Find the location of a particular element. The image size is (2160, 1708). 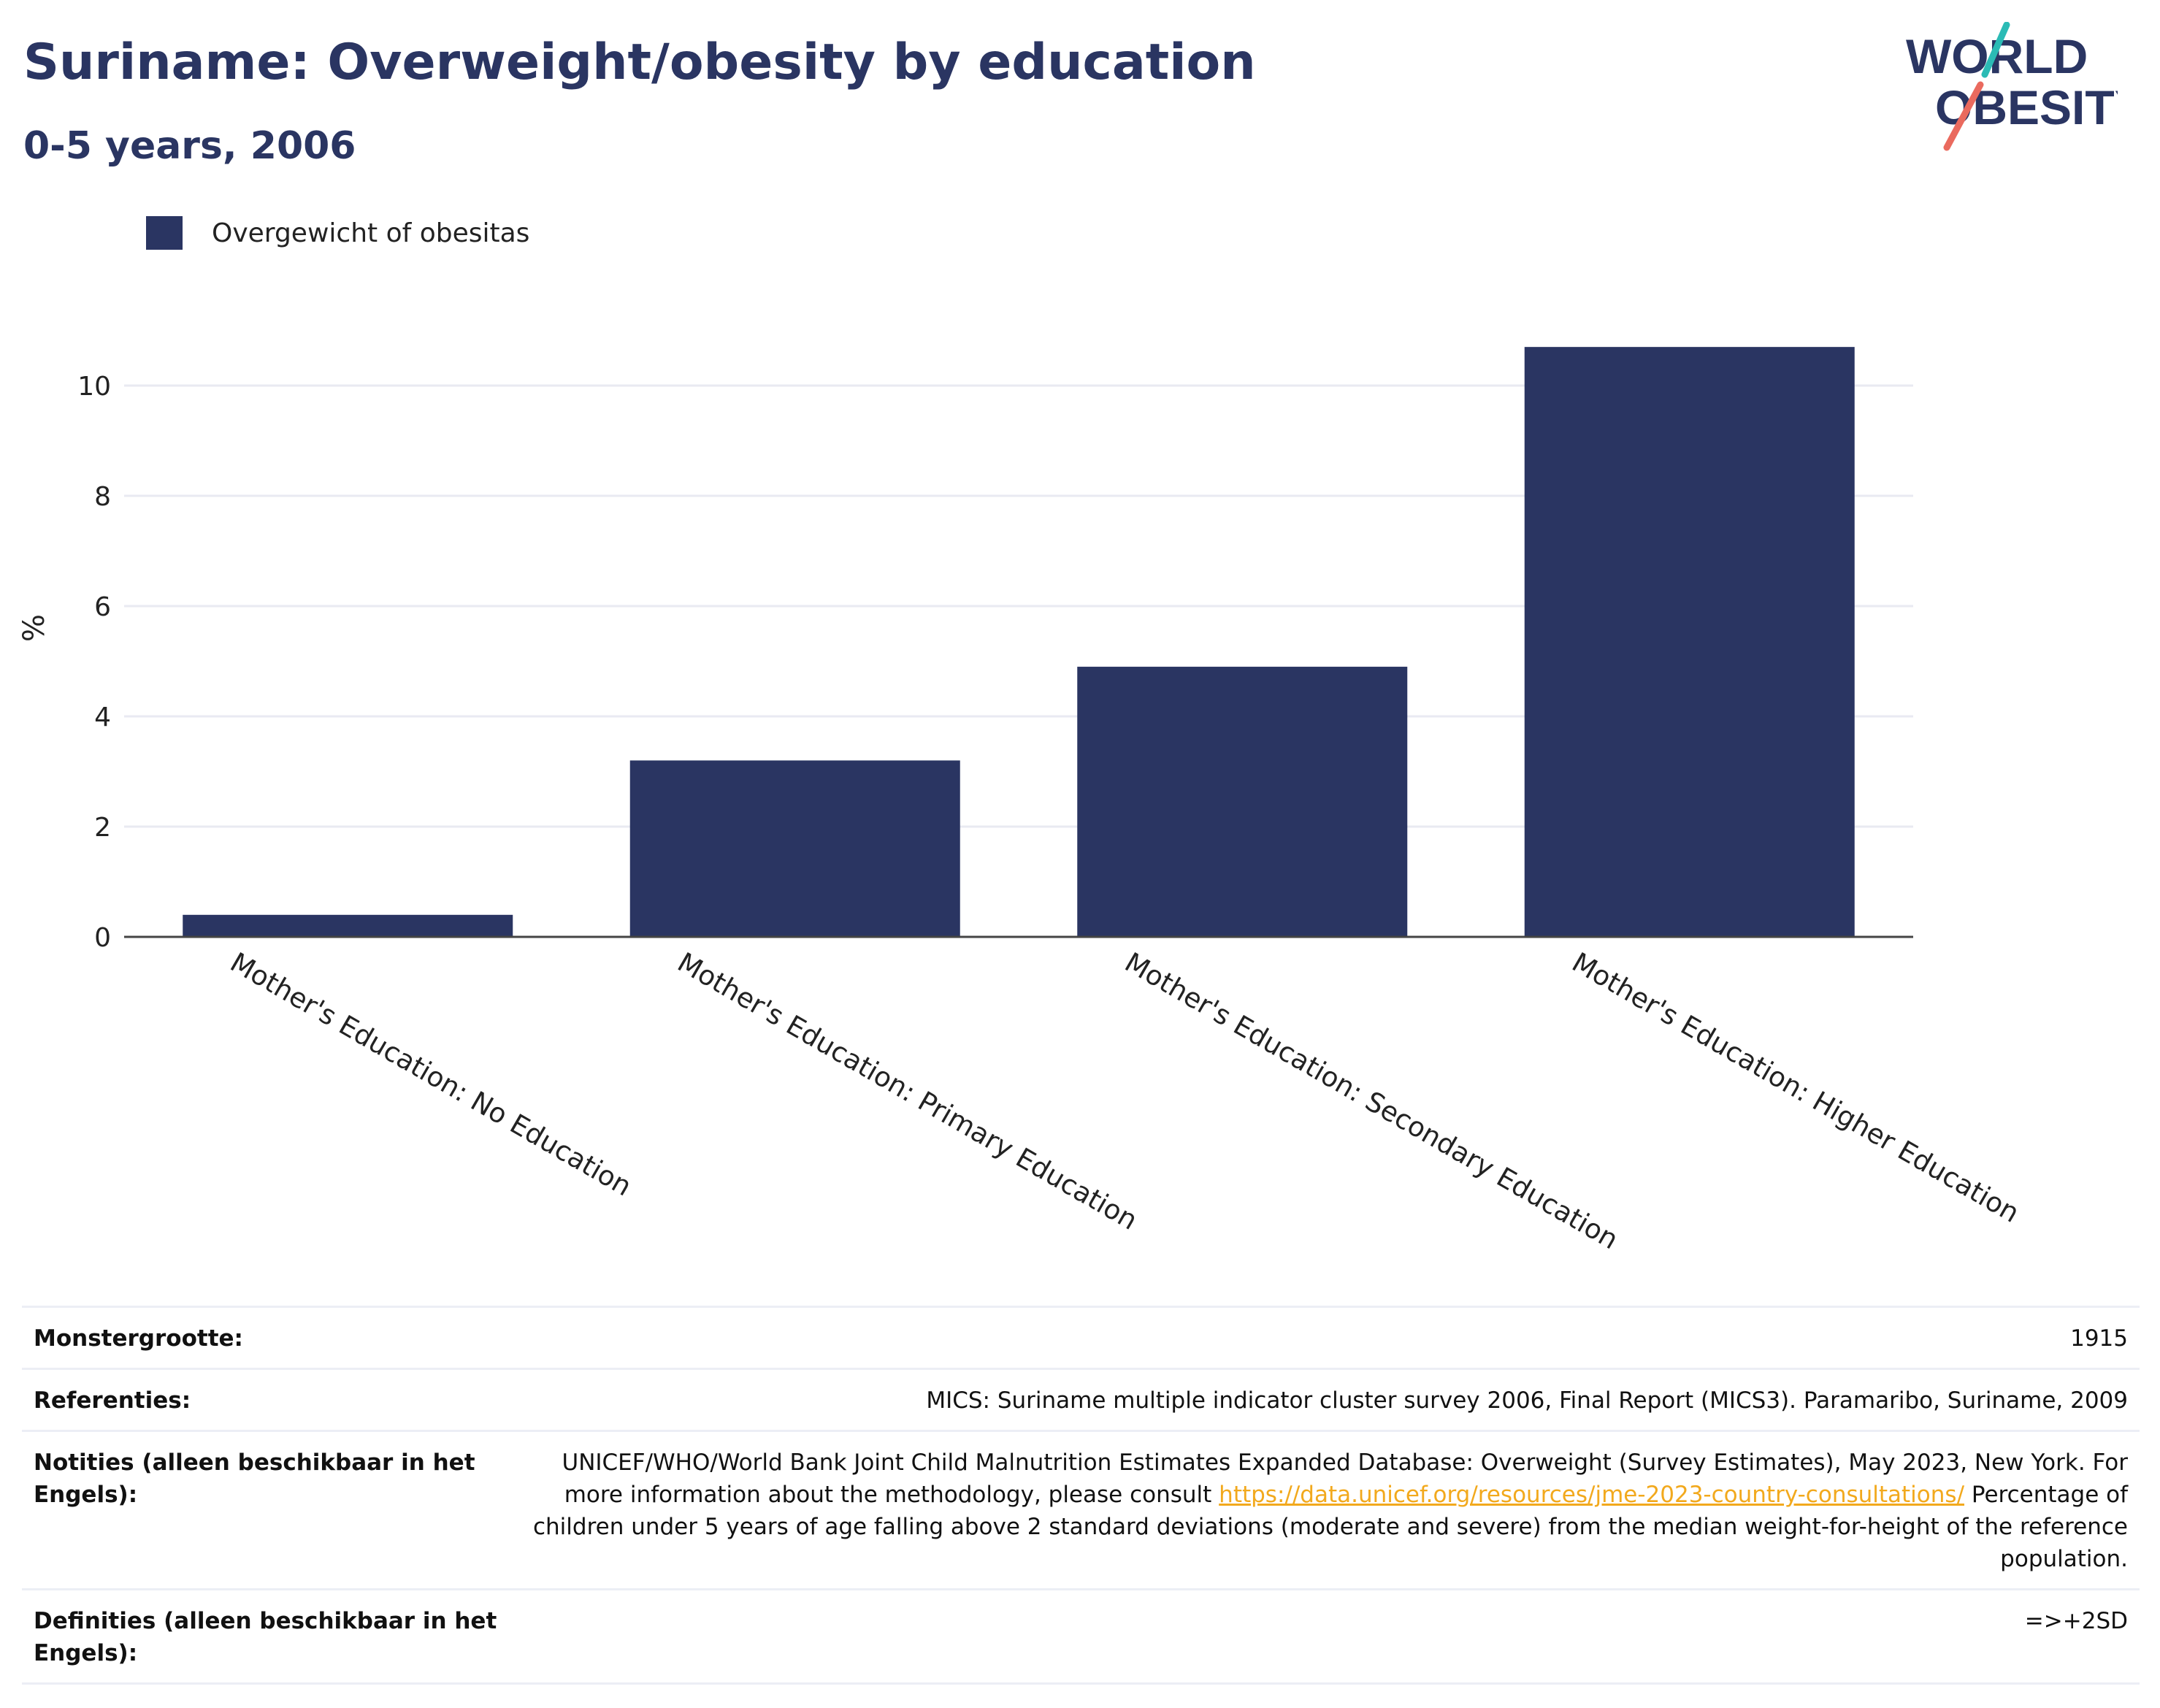

y-tick-label: 2 is located at coordinates (103, 828).